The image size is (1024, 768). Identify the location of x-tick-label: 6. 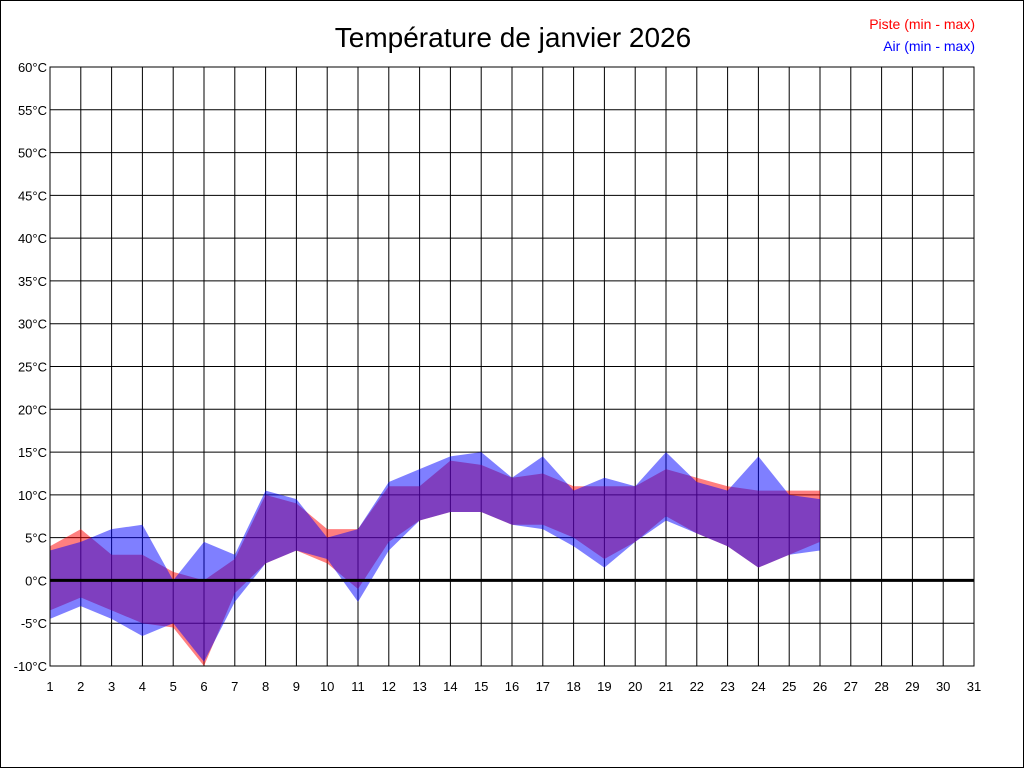
(203, 686).